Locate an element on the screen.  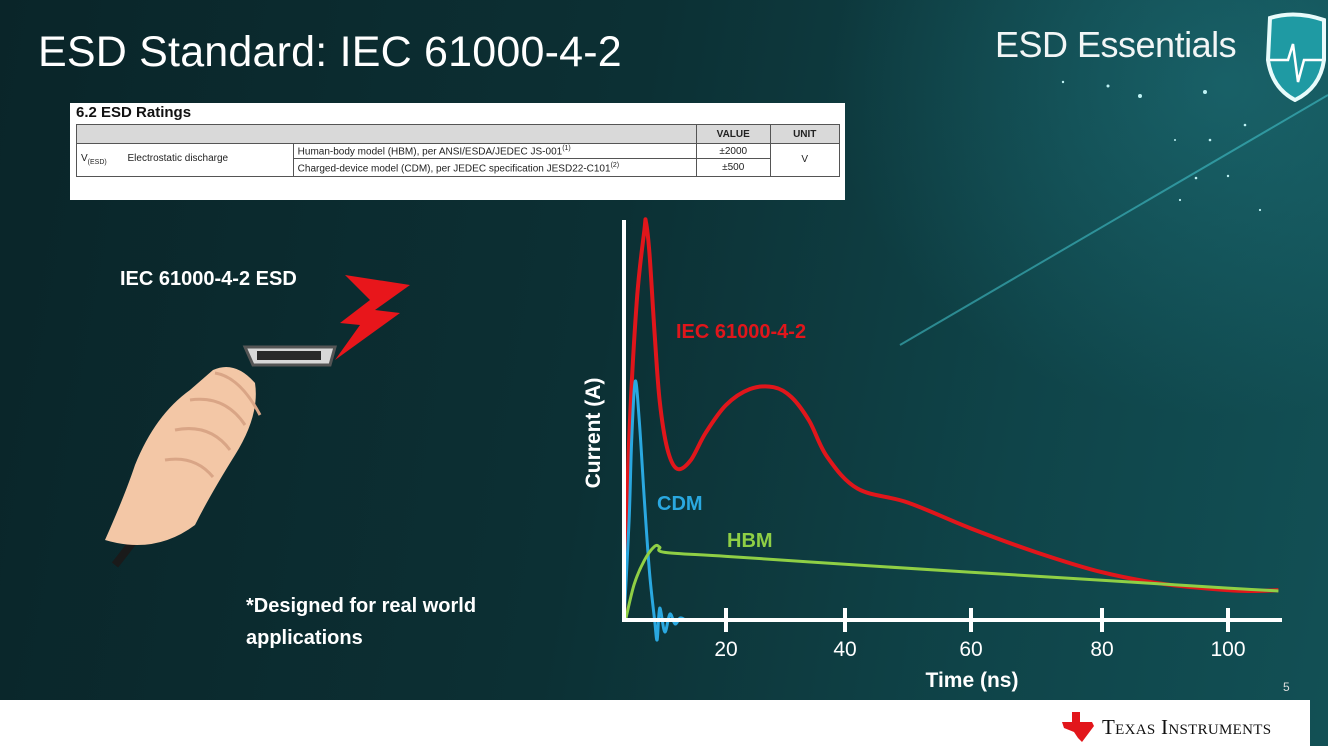
brand-title: ESD Essentials is located at coordinates (1116, 44).